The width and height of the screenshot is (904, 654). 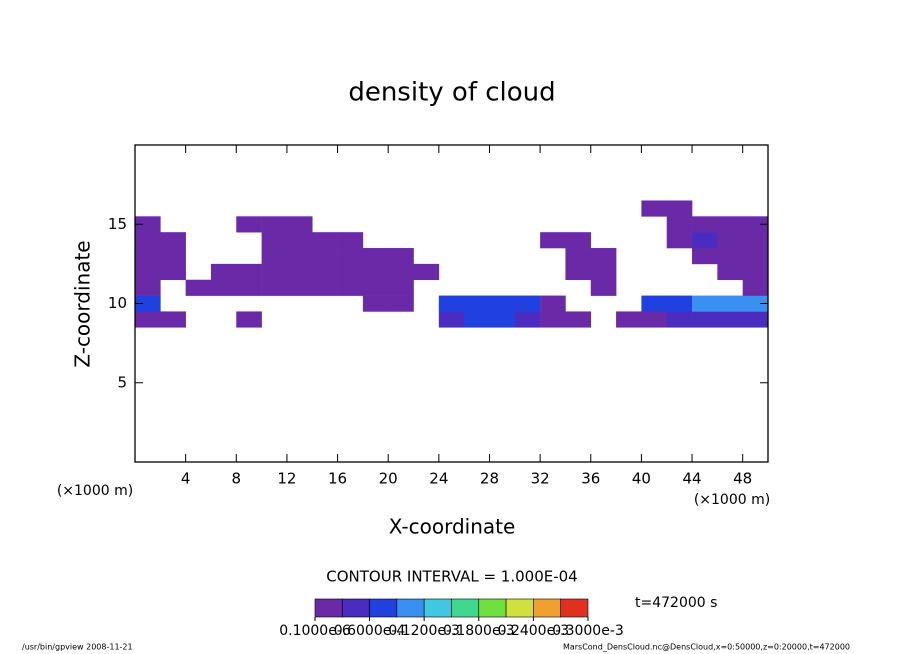 What do you see at coordinates (540, 479) in the screenshot?
I see `x-tick-label: 32` at bounding box center [540, 479].